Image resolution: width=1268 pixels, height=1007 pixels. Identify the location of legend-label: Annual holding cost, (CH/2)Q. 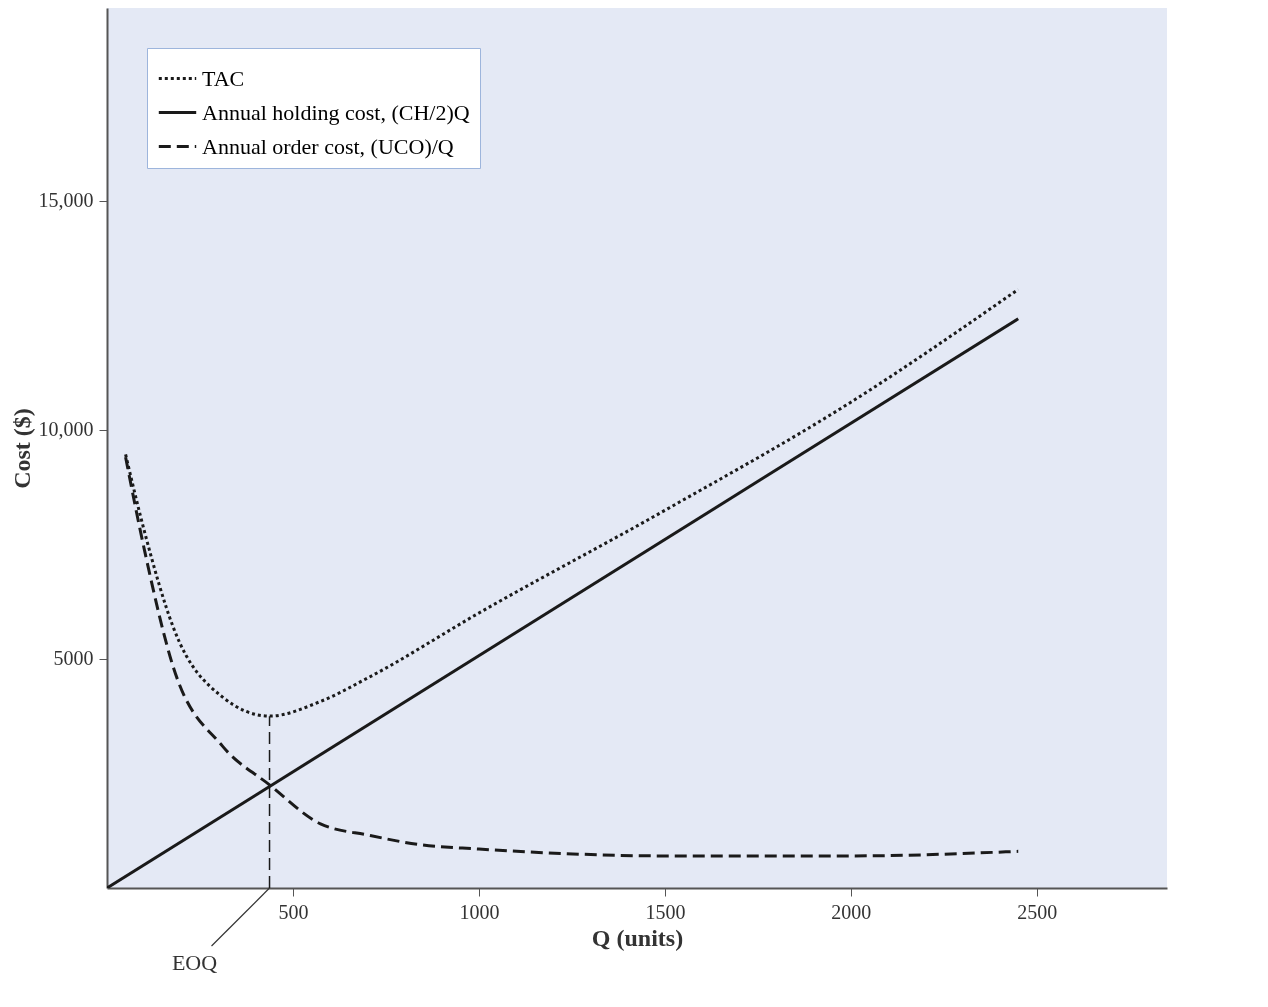
(336, 112).